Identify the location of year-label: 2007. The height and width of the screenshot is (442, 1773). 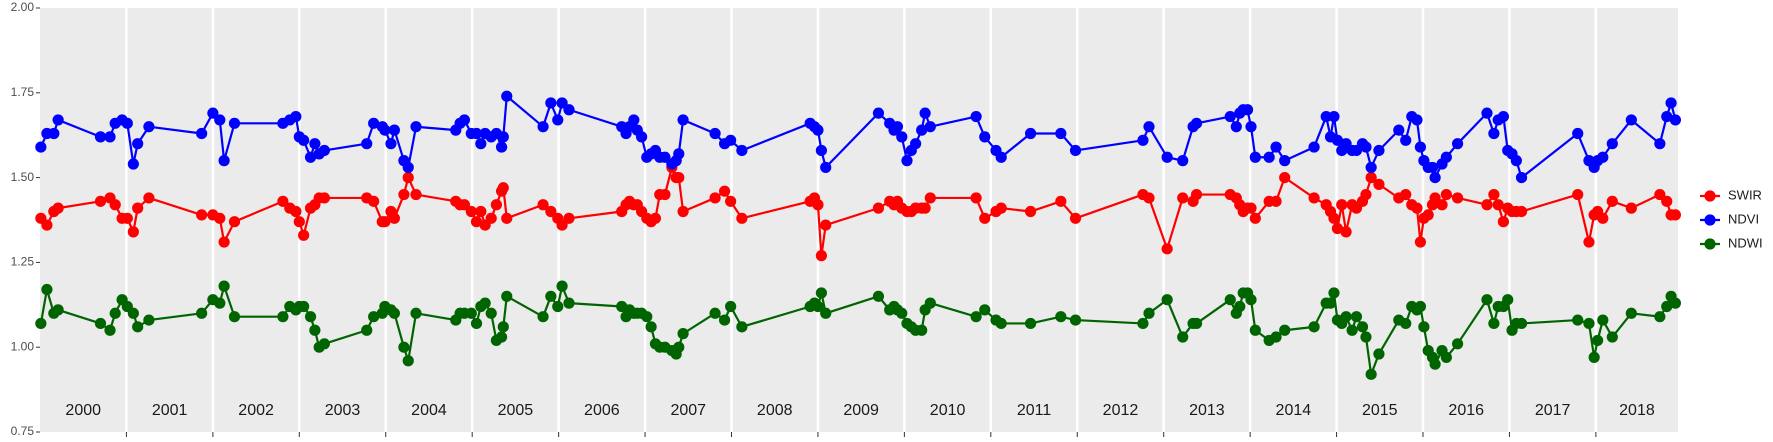
(688, 410).